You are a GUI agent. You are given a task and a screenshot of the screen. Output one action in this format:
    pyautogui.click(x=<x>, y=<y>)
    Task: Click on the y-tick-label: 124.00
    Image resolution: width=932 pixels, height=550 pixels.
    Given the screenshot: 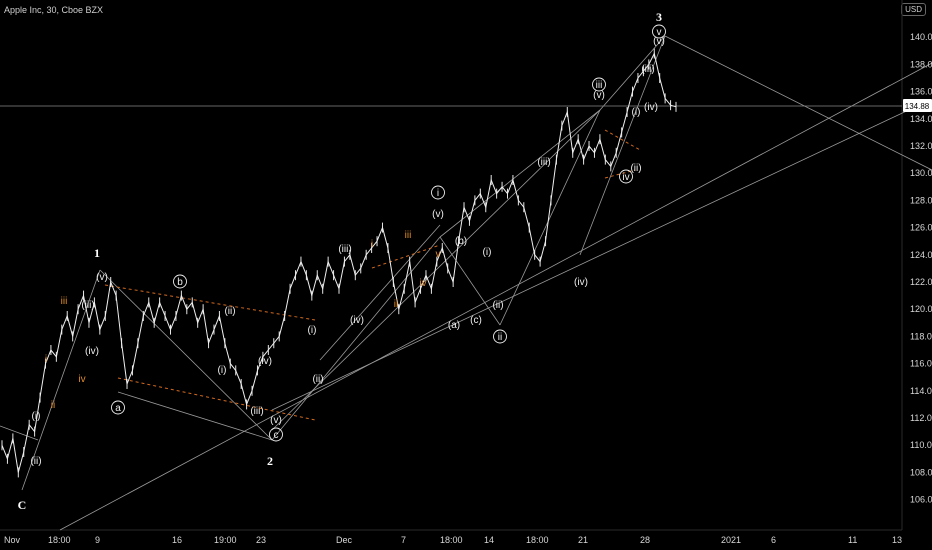 What is the action you would take?
    pyautogui.click(x=921, y=255)
    